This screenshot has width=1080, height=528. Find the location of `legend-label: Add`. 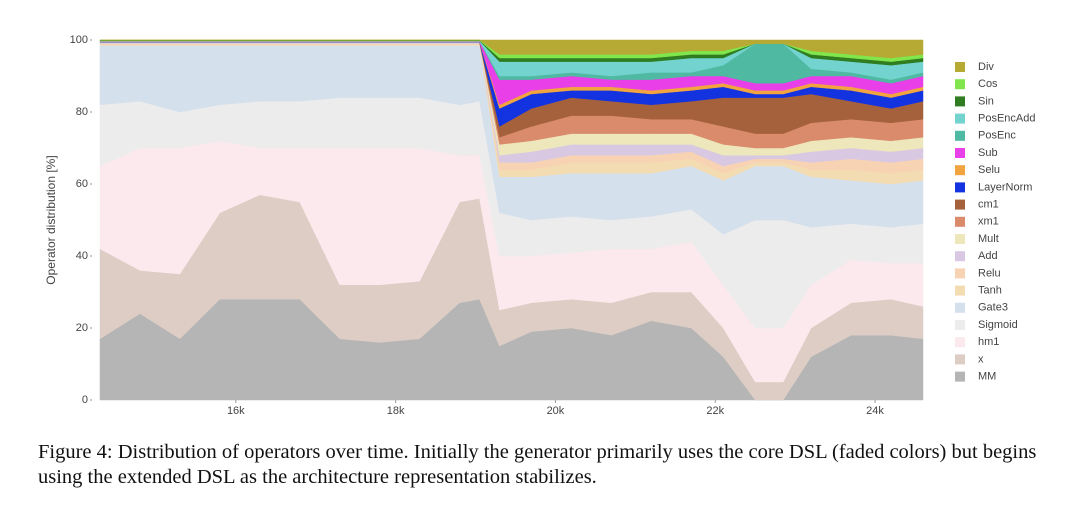

legend-label: Add is located at coordinates (988, 256).